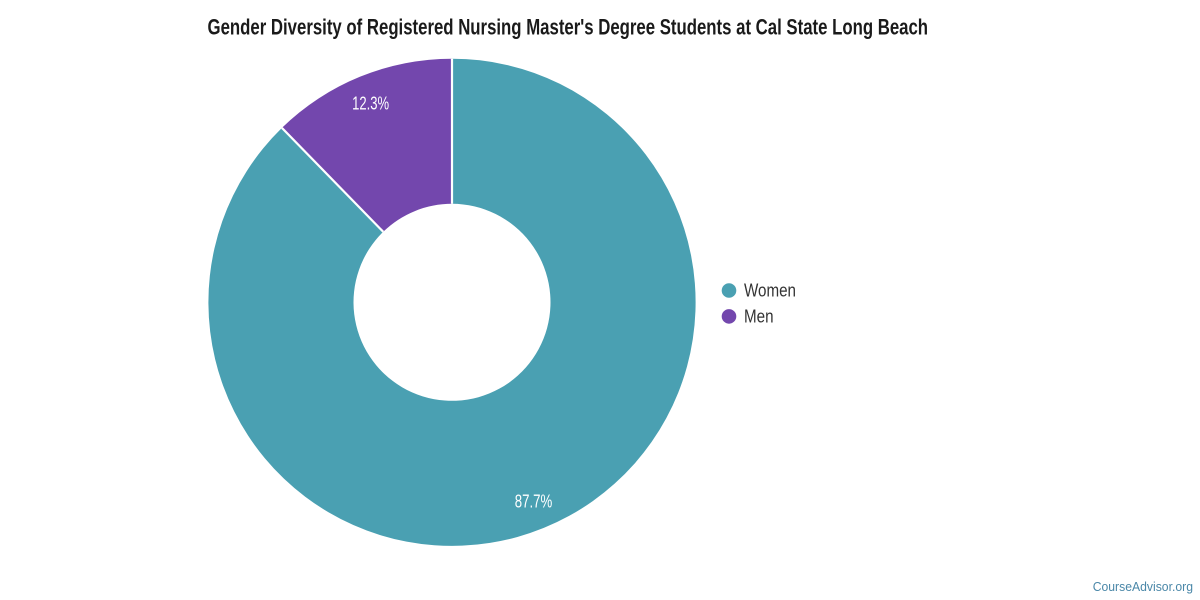 This screenshot has height=600, width=1200. Describe the element at coordinates (770, 291) in the screenshot. I see `svg-text: Women` at that location.